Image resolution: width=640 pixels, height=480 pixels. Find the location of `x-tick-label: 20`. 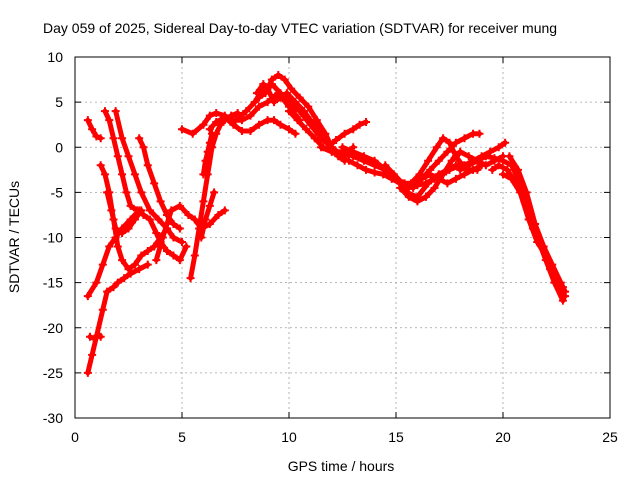

x-tick-label: 20 is located at coordinates (503, 437).